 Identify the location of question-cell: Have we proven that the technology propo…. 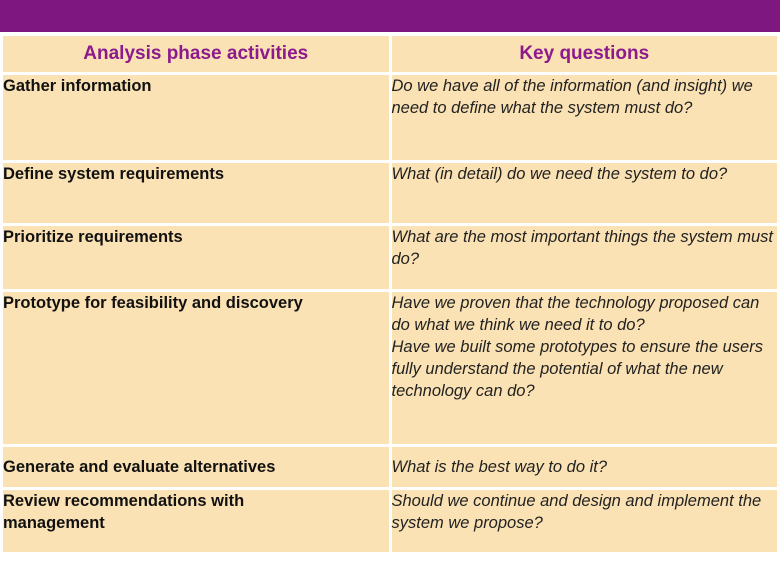
(584, 368).